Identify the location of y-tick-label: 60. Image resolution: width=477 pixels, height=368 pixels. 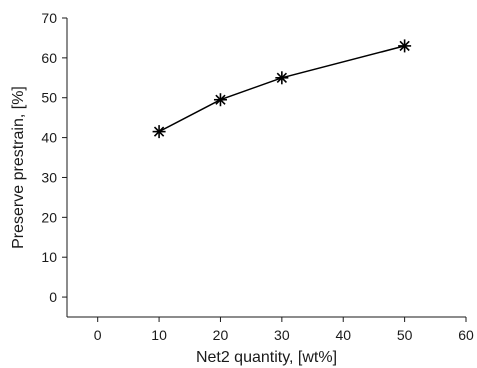
(49, 58).